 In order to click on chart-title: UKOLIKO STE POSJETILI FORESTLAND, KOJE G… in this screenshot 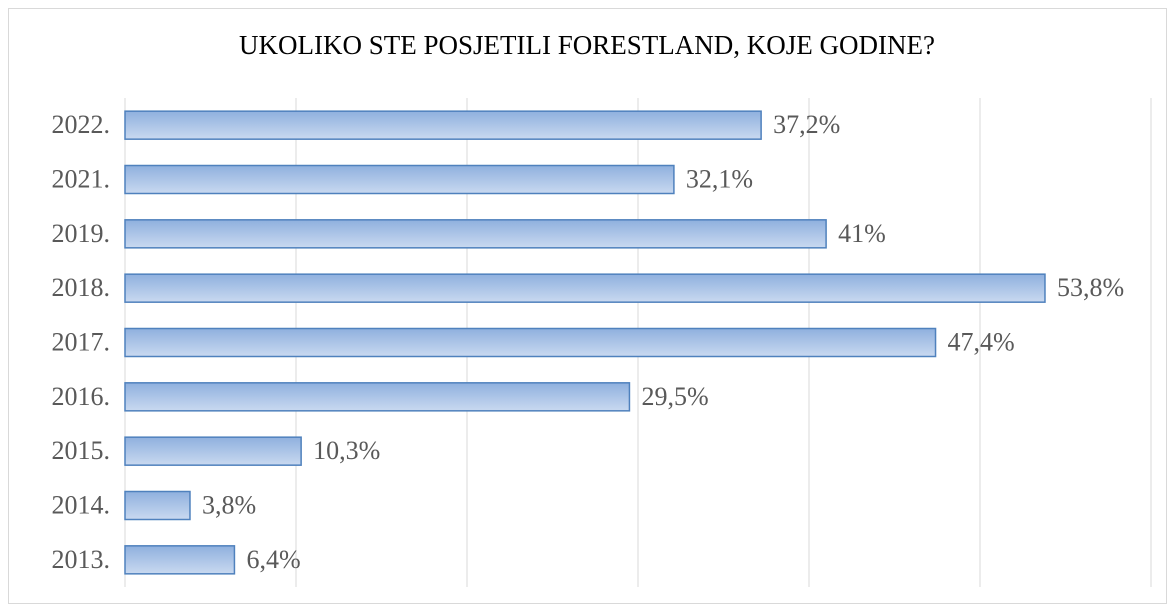, I will do `click(587, 45)`.